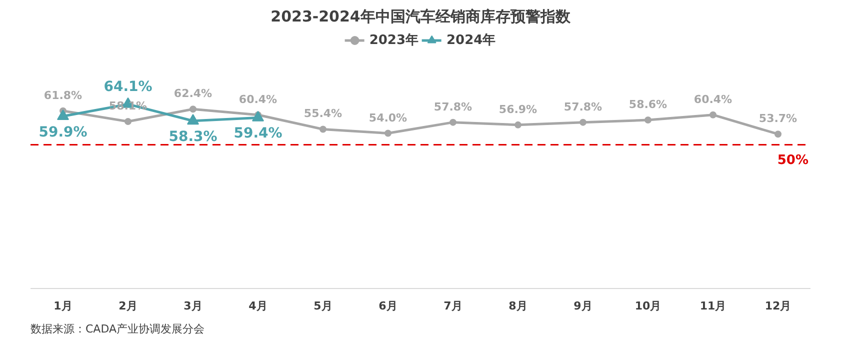 The height and width of the screenshot is (346, 865). Describe the element at coordinates (258, 306) in the screenshot. I see `x-tick-label: 4月` at that location.